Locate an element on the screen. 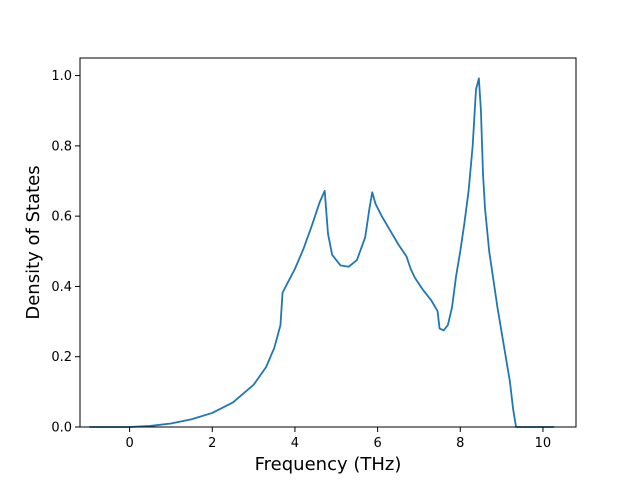 The image size is (640, 480). y-tick-label: 0.8 is located at coordinates (61, 146).